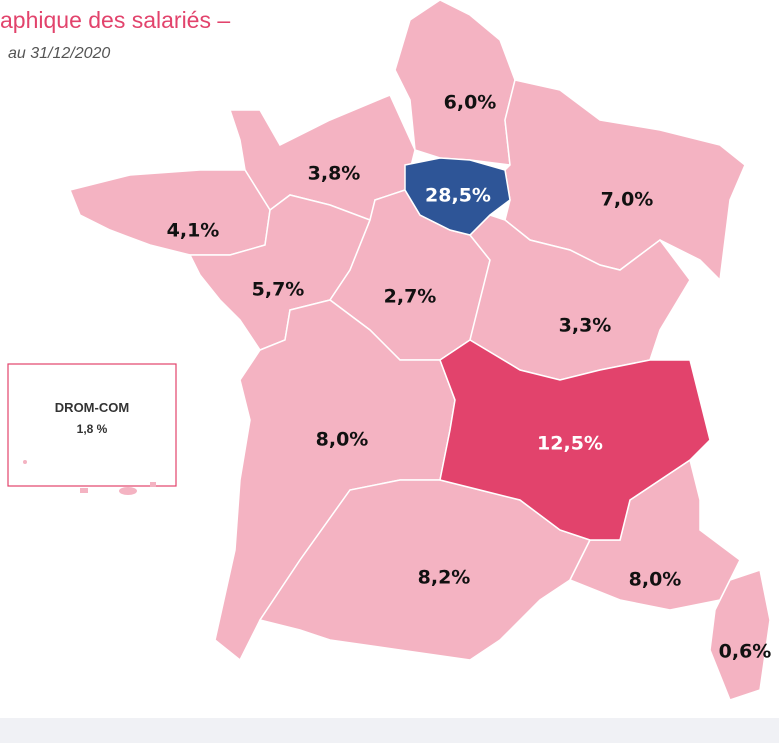 The height and width of the screenshot is (743, 779). What do you see at coordinates (334, 174) in the screenshot?
I see `region-label: 3,8%` at bounding box center [334, 174].